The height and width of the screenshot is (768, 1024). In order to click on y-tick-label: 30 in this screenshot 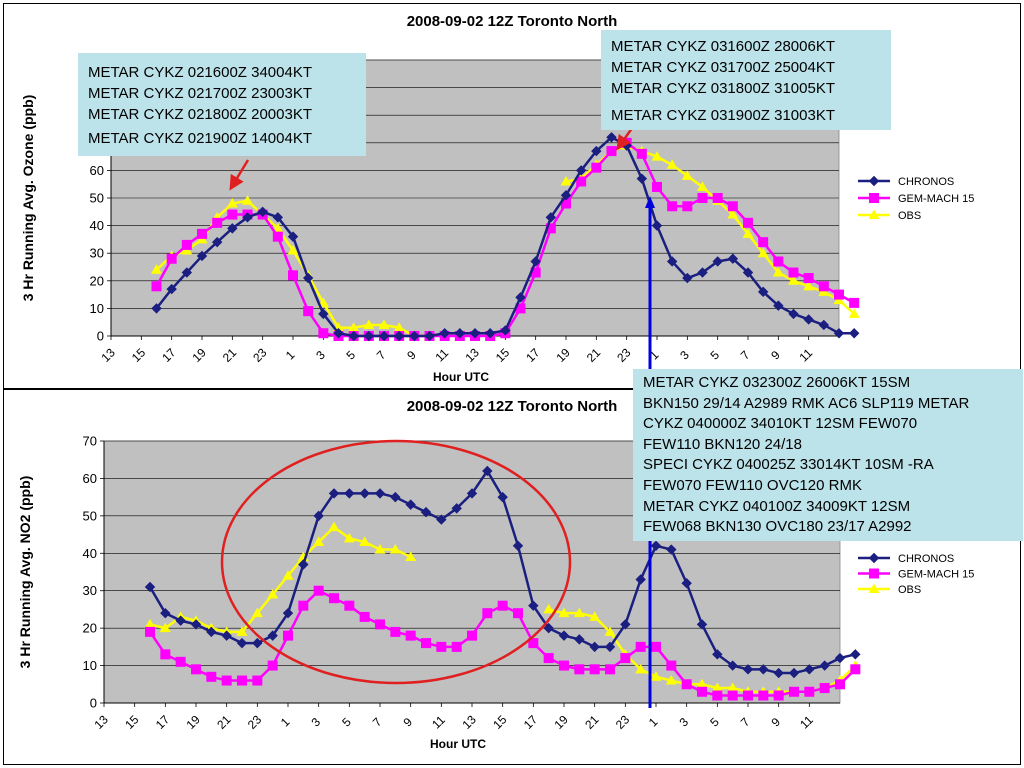, I will do `click(90, 590)`.